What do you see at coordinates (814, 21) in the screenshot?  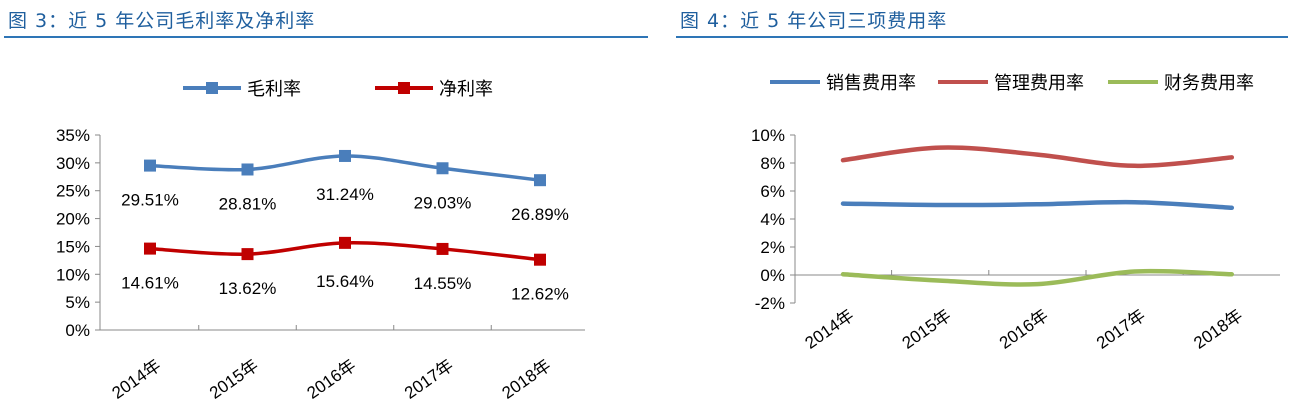 I see `chart-4-title: 图 4：近 5 年公司三项费用率` at bounding box center [814, 21].